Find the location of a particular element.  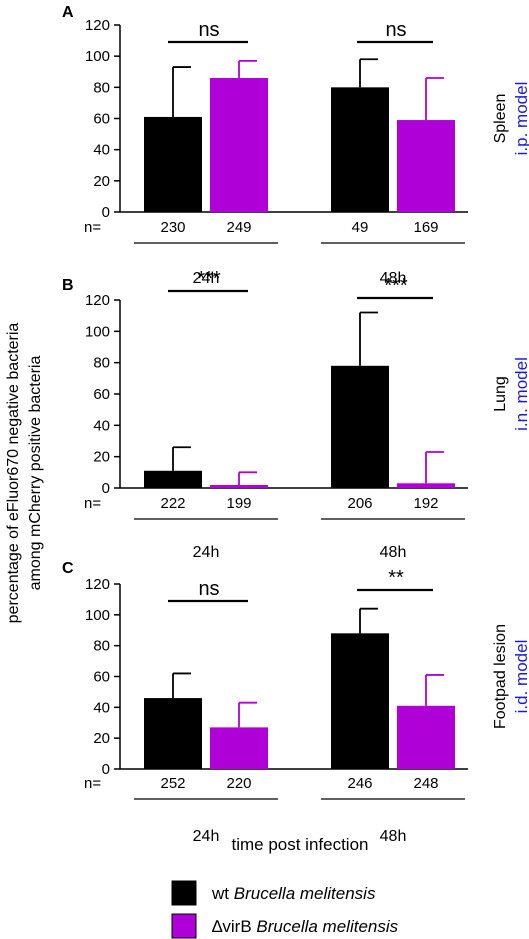

x-axis-label: time post infection is located at coordinates (299, 844).